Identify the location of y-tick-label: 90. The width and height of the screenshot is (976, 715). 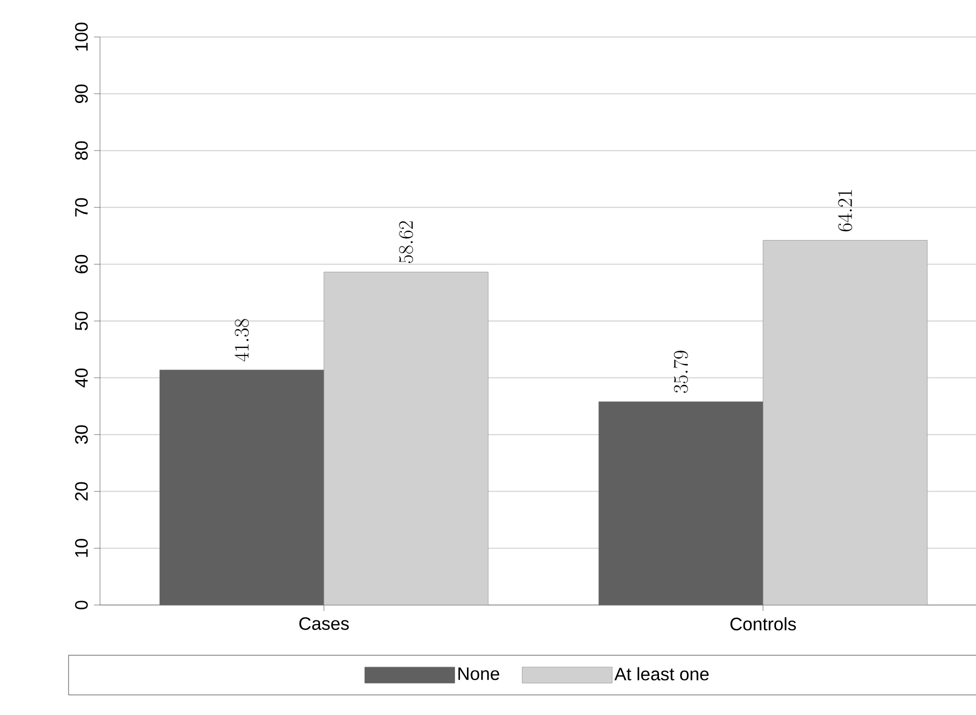
(81, 93).